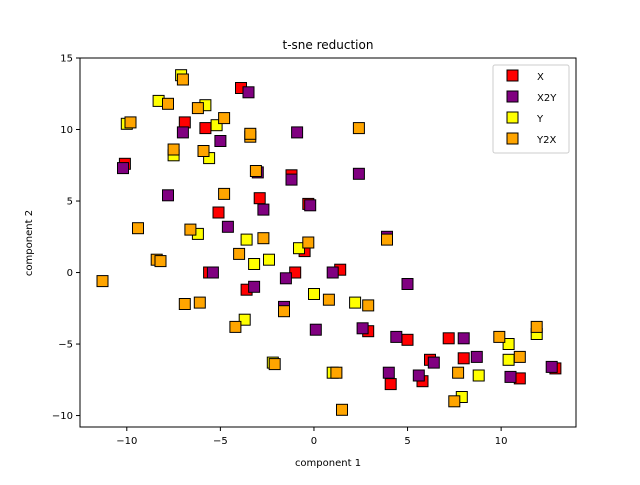 Image resolution: width=640 pixels, height=485 pixels. I want to click on y-tick-label: 0, so click(70, 273).